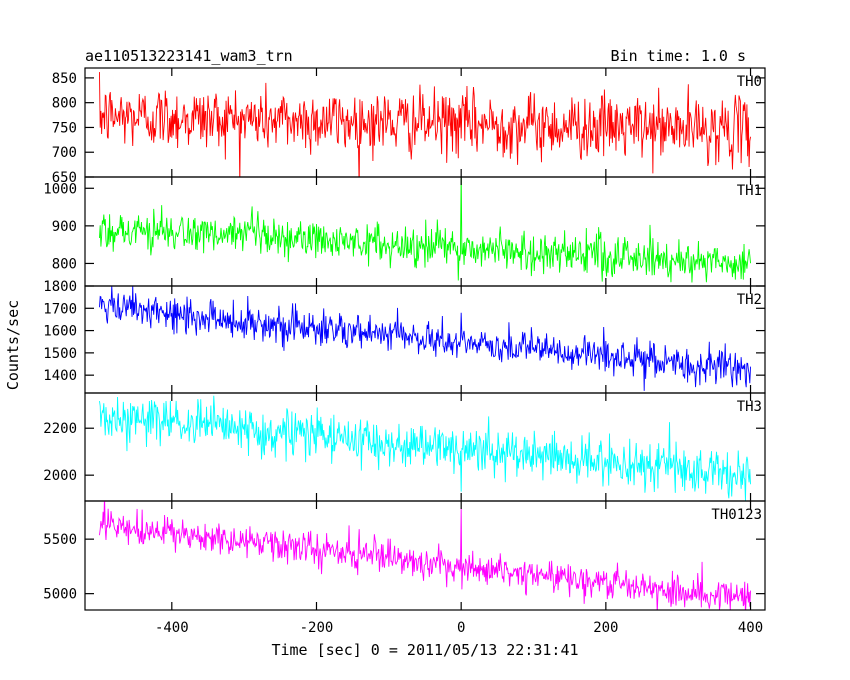 This screenshot has width=850, height=680. Describe the element at coordinates (64, 128) in the screenshot. I see `y-tick-label: 750` at that location.